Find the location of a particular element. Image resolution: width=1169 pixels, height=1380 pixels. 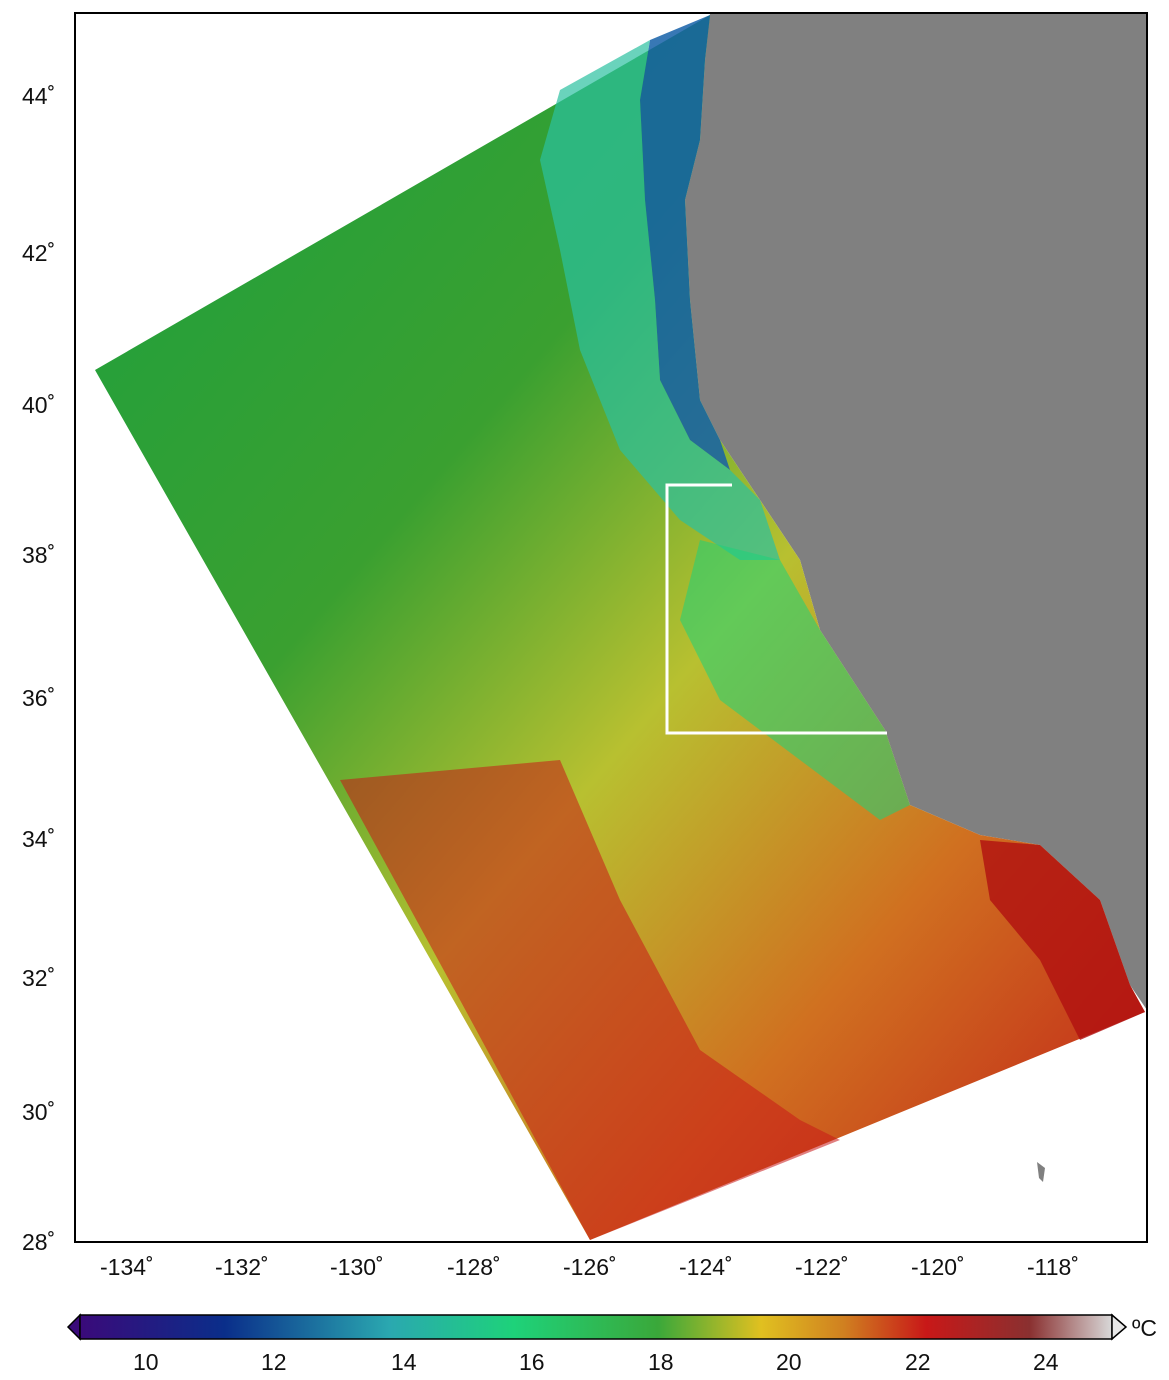

lon-tick-label: -134˚ is located at coordinates (127, 1267).